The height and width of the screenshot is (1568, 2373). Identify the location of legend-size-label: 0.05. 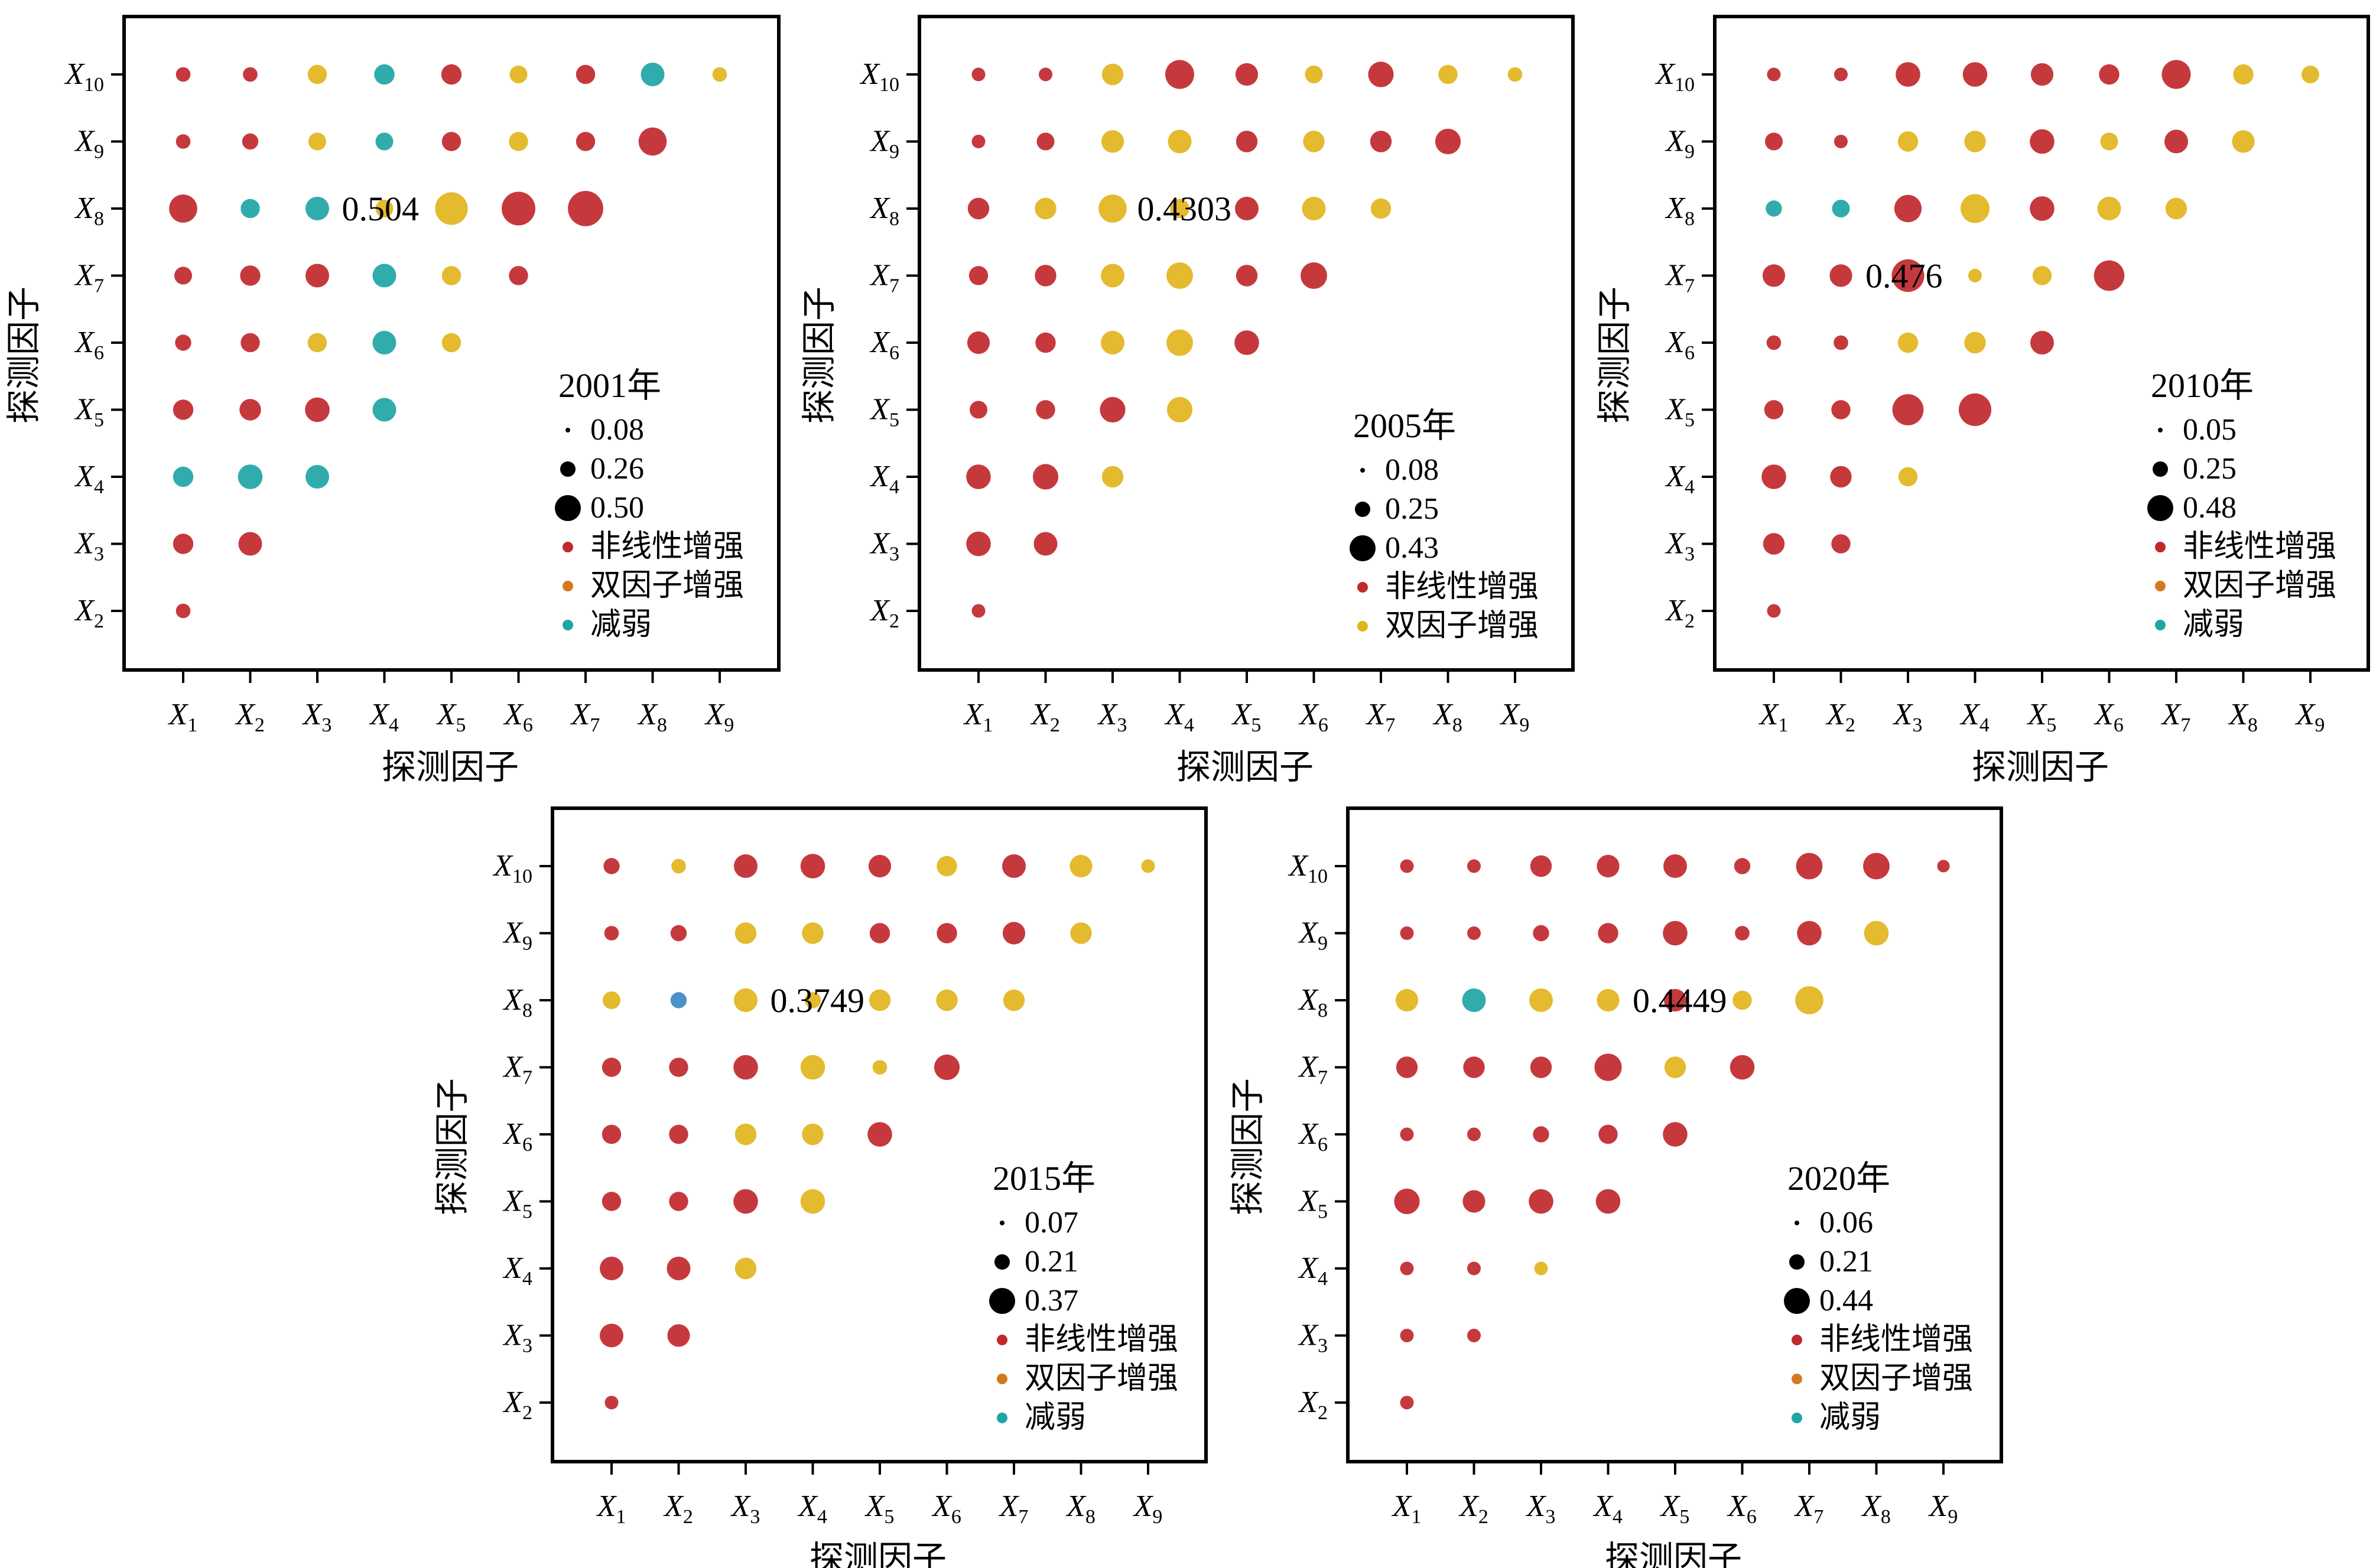
(2210, 430).